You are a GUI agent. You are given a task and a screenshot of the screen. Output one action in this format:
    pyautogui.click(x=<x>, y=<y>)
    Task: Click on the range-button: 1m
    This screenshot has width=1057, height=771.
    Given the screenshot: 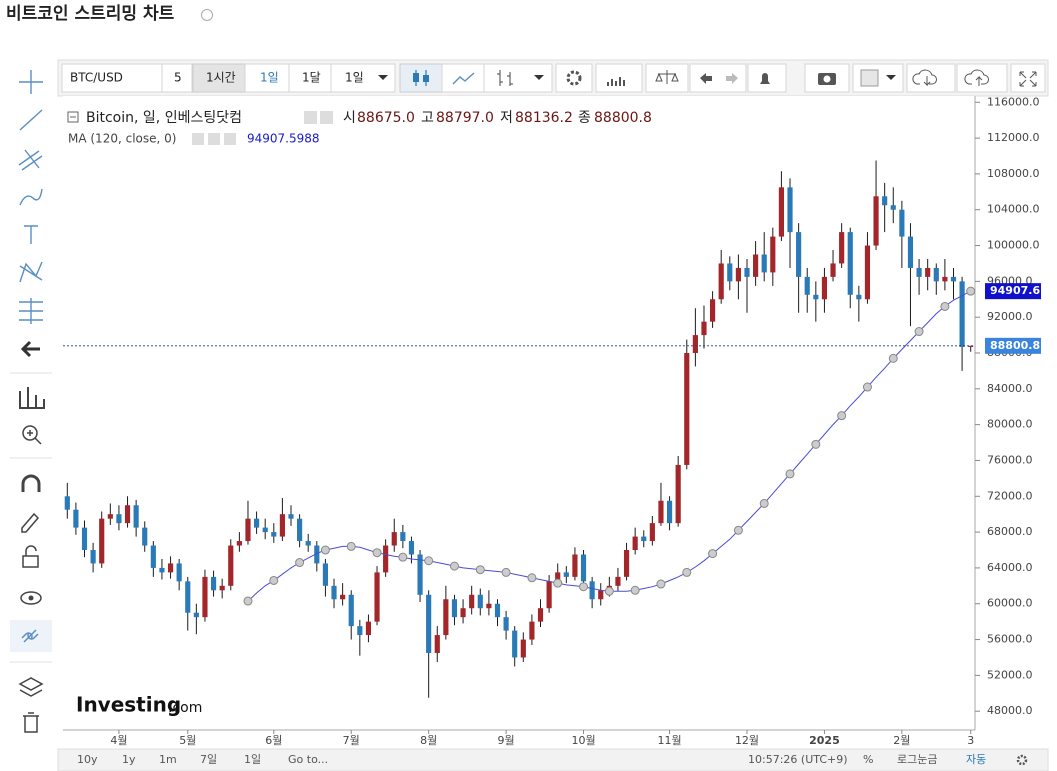 What is the action you would take?
    pyautogui.click(x=168, y=759)
    